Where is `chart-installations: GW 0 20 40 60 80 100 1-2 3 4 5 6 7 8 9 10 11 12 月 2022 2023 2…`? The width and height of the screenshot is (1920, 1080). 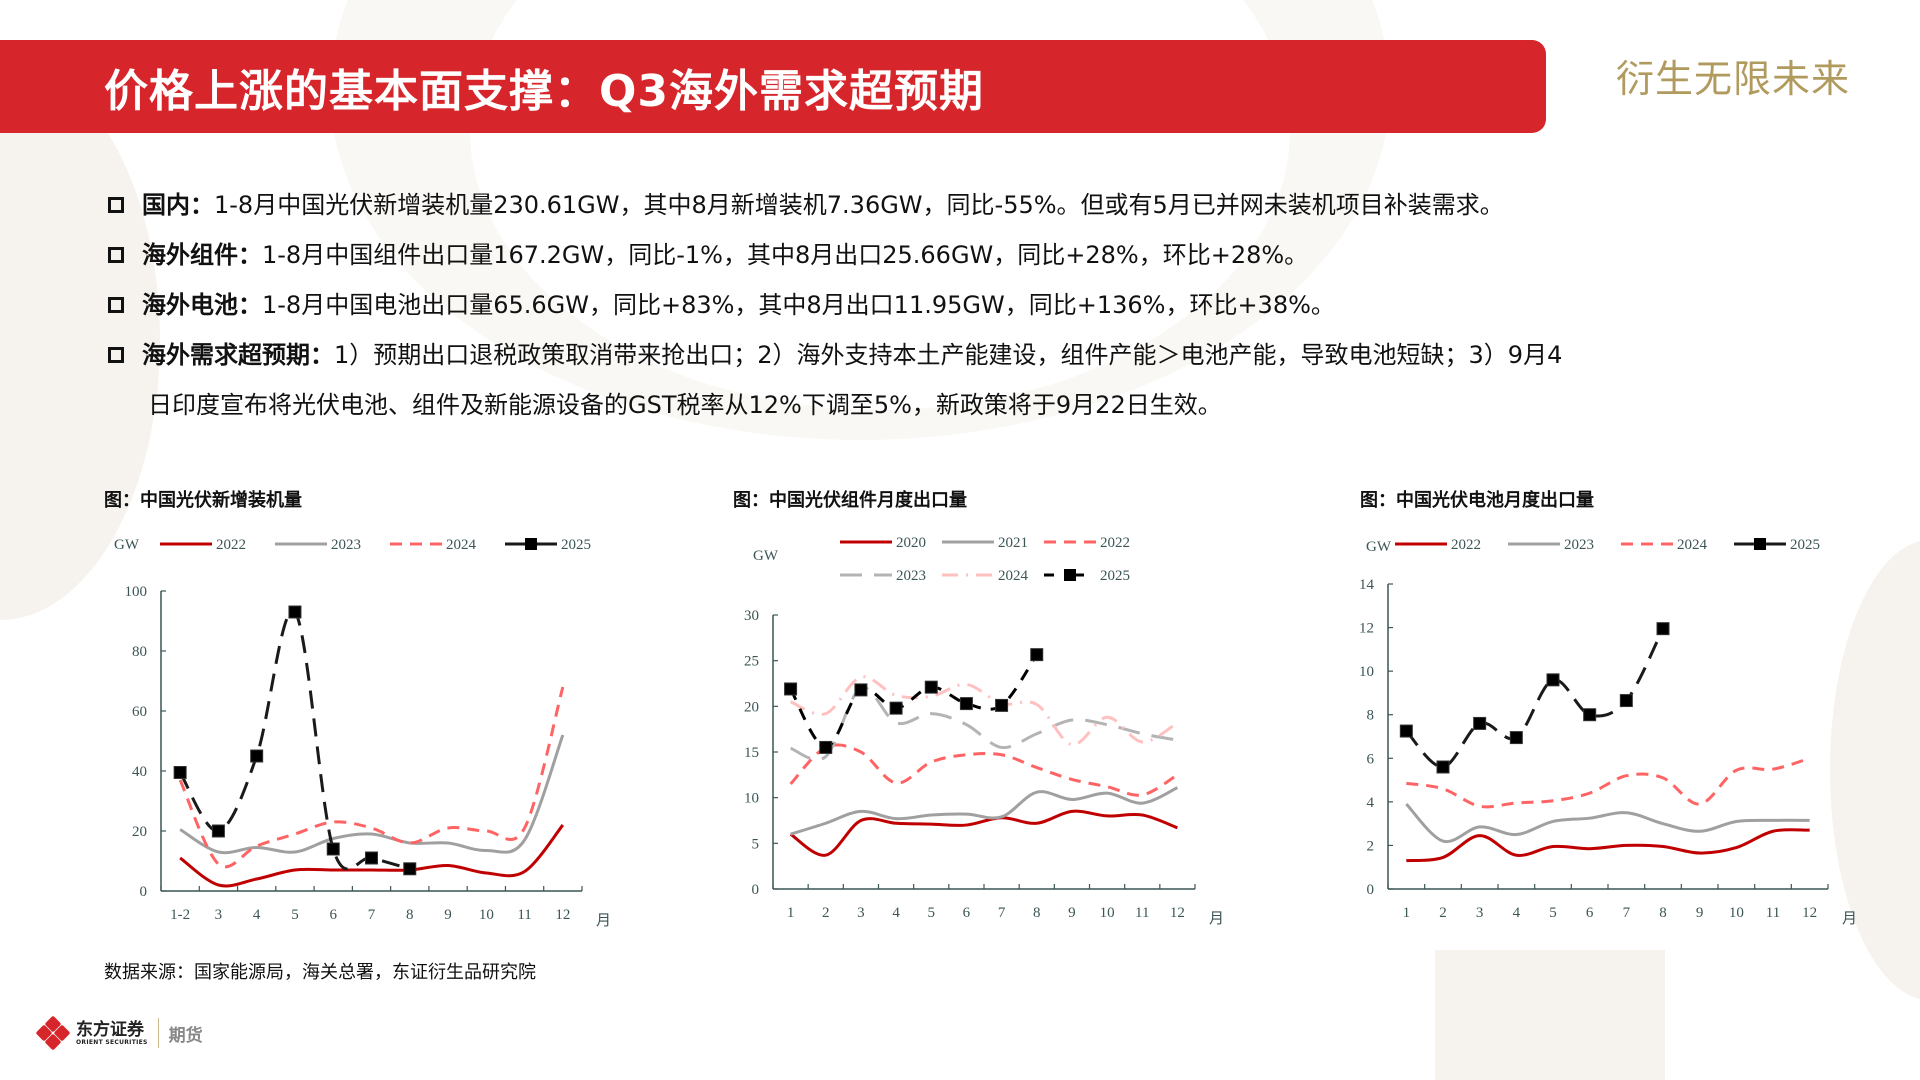 chart-installations: GW 0 20 40 60 80 100 1-2 3 4 5 6 7 8 9 10 11 12 月 2022 2023 2… is located at coordinates (362, 733).